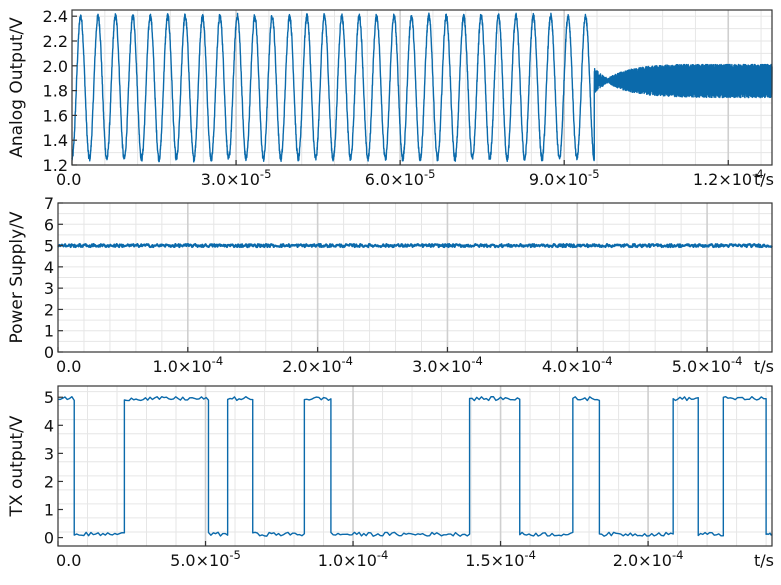 The image size is (781, 585). What do you see at coordinates (728, 178) in the screenshot?
I see `x-tick-label: 1.2×10⁻⁴` at bounding box center [728, 178].